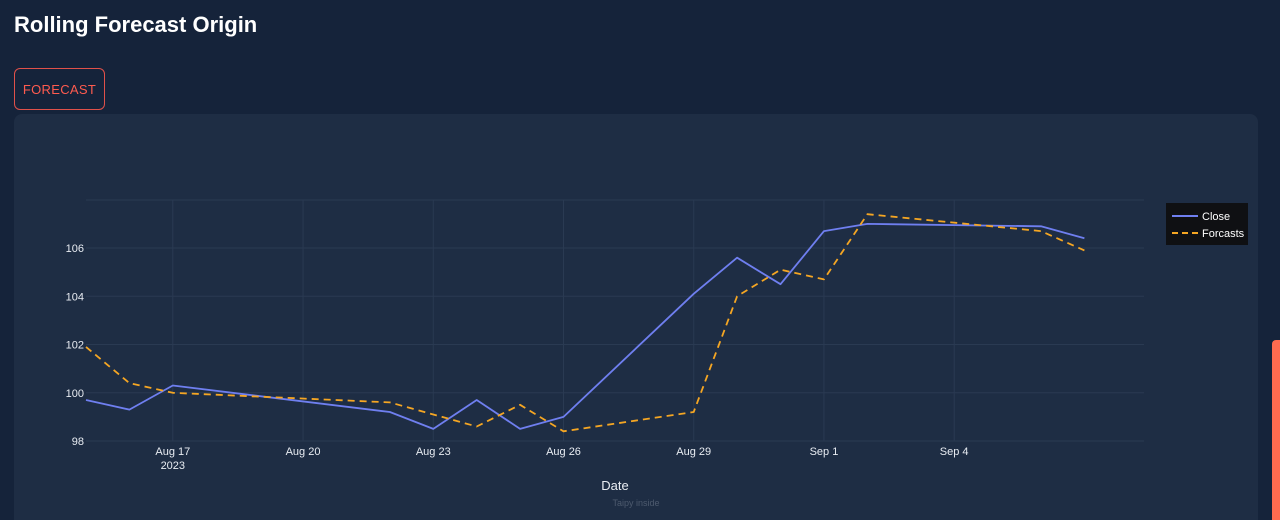 The width and height of the screenshot is (1280, 520). What do you see at coordinates (1223, 234) in the screenshot?
I see `legend-label-forecasts: Forcasts` at bounding box center [1223, 234].